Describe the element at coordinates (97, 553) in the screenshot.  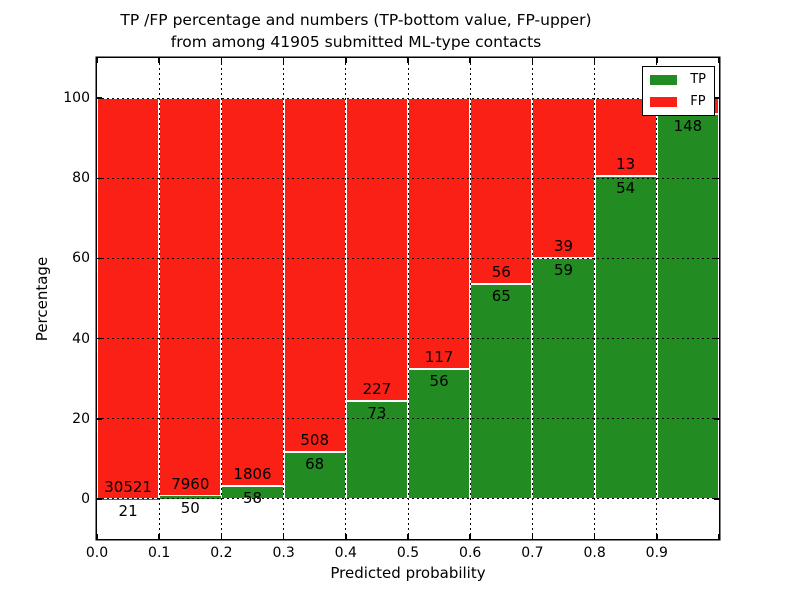
I see `x-tick-label: 0.0` at that location.